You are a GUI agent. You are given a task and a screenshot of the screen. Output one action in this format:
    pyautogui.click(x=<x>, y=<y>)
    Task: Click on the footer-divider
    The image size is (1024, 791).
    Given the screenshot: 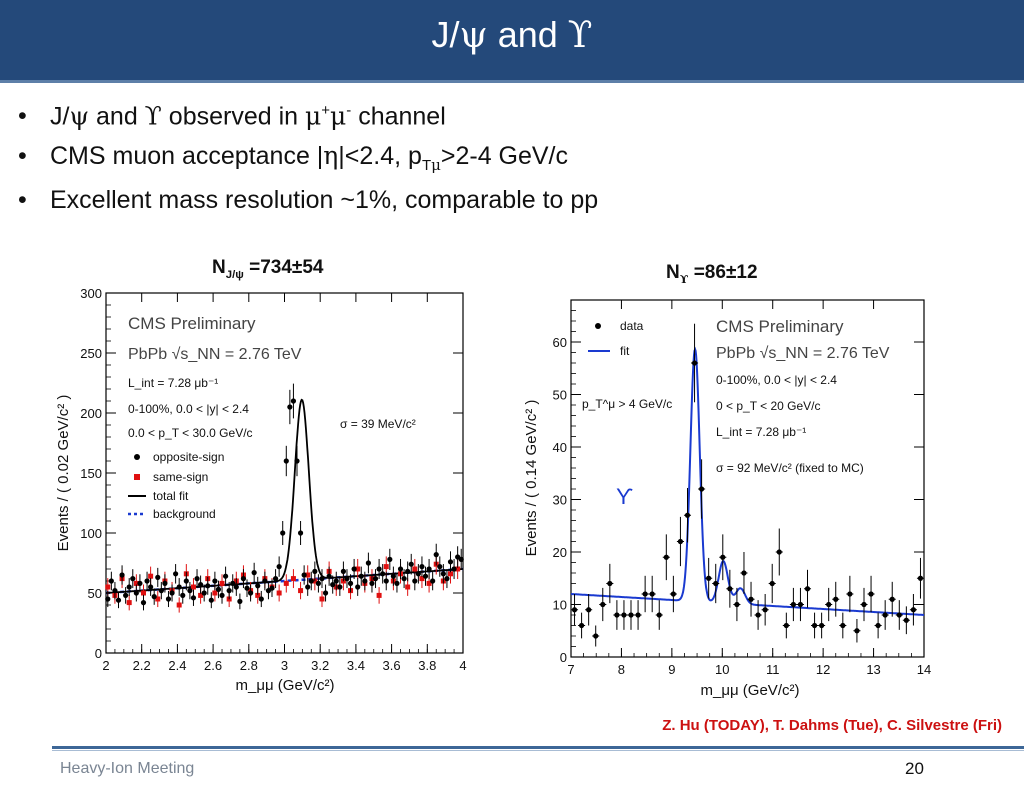 What is the action you would take?
    pyautogui.click(x=538, y=747)
    